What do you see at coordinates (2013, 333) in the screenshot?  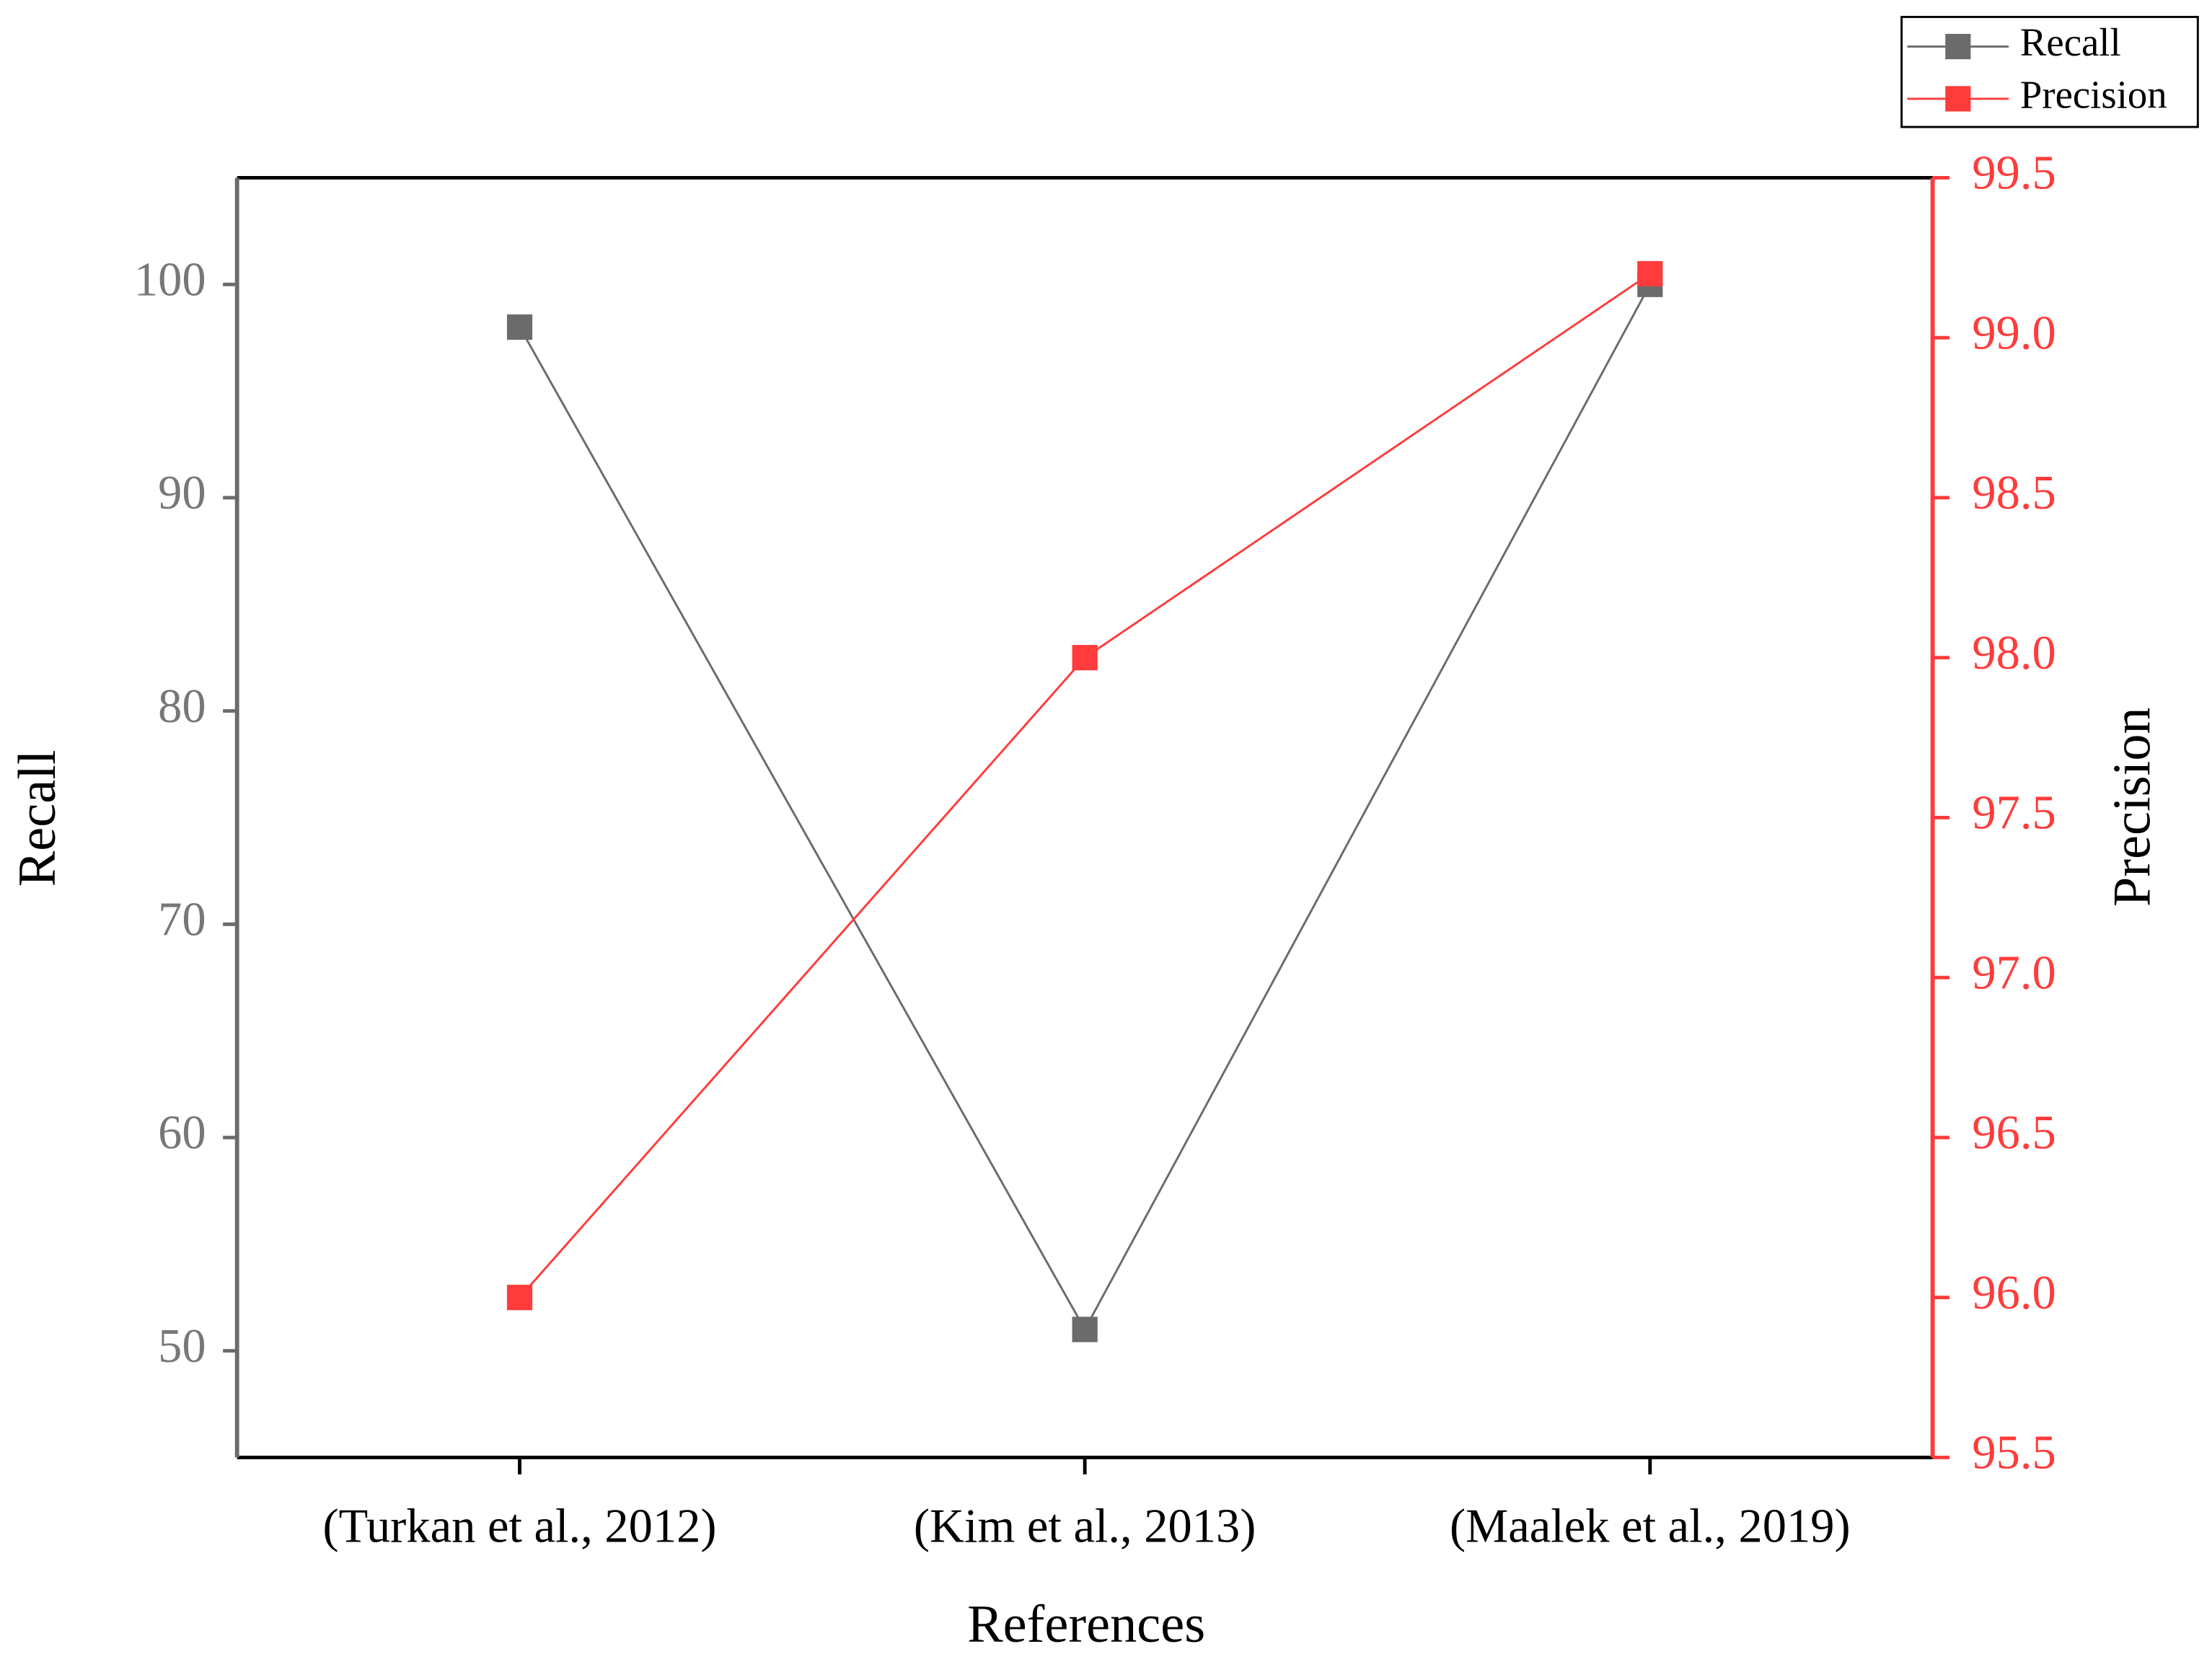 I see `y2-tick-label: 99.0` at bounding box center [2013, 333].